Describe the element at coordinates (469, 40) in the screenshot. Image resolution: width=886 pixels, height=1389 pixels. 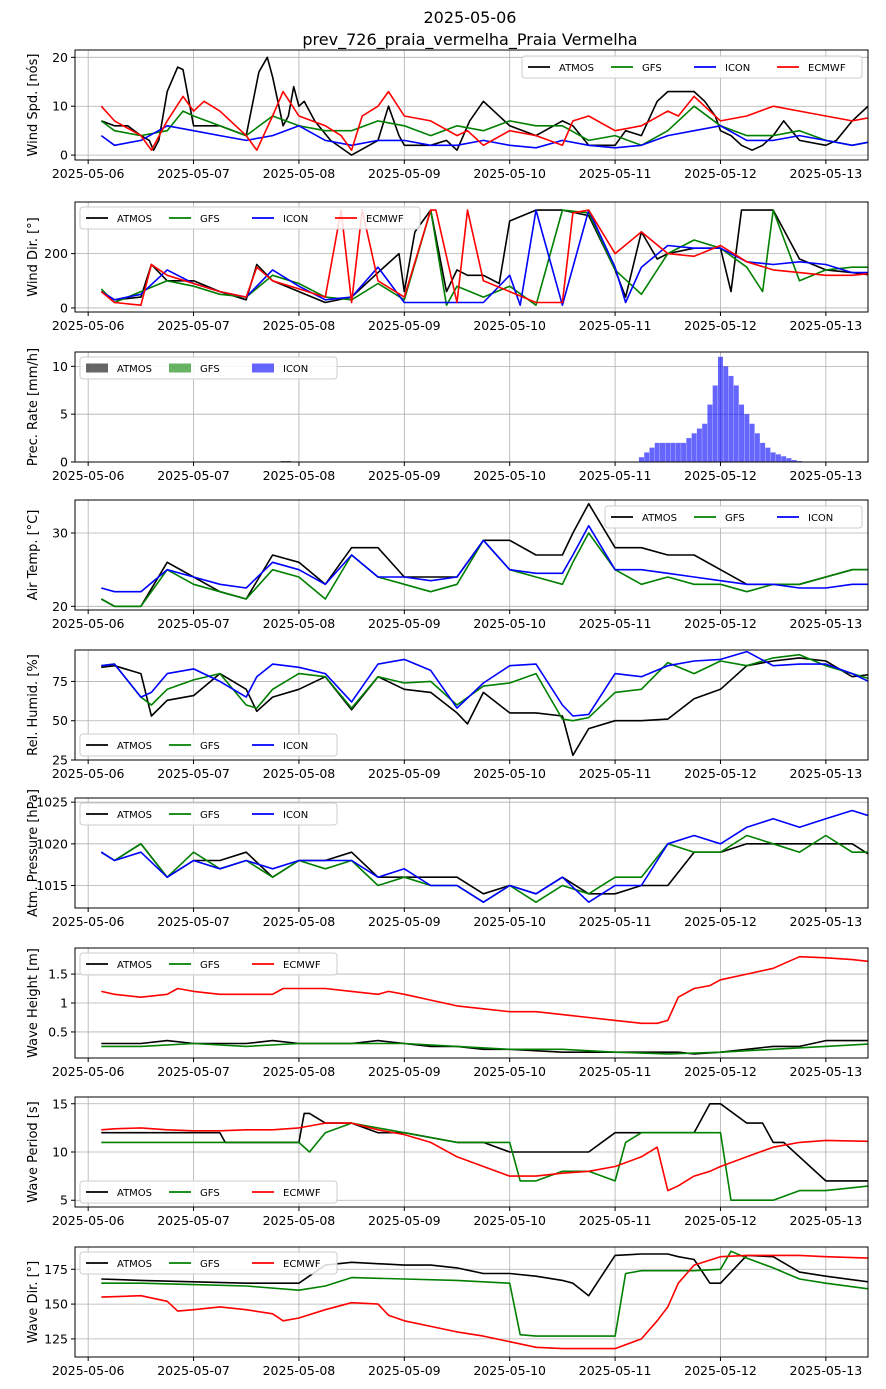
I see `figure-title-station: prev_726_praia_vermelha_Praia Vermelha` at that location.